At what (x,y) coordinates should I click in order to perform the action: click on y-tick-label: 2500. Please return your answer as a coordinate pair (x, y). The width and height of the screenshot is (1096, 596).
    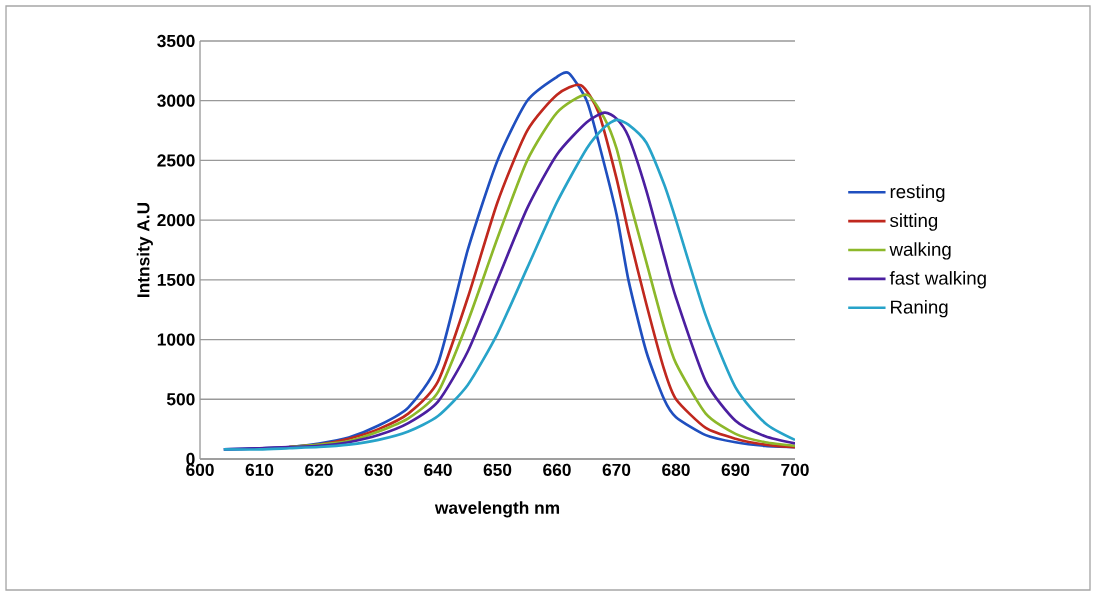
    Looking at the image, I should click on (176, 160).